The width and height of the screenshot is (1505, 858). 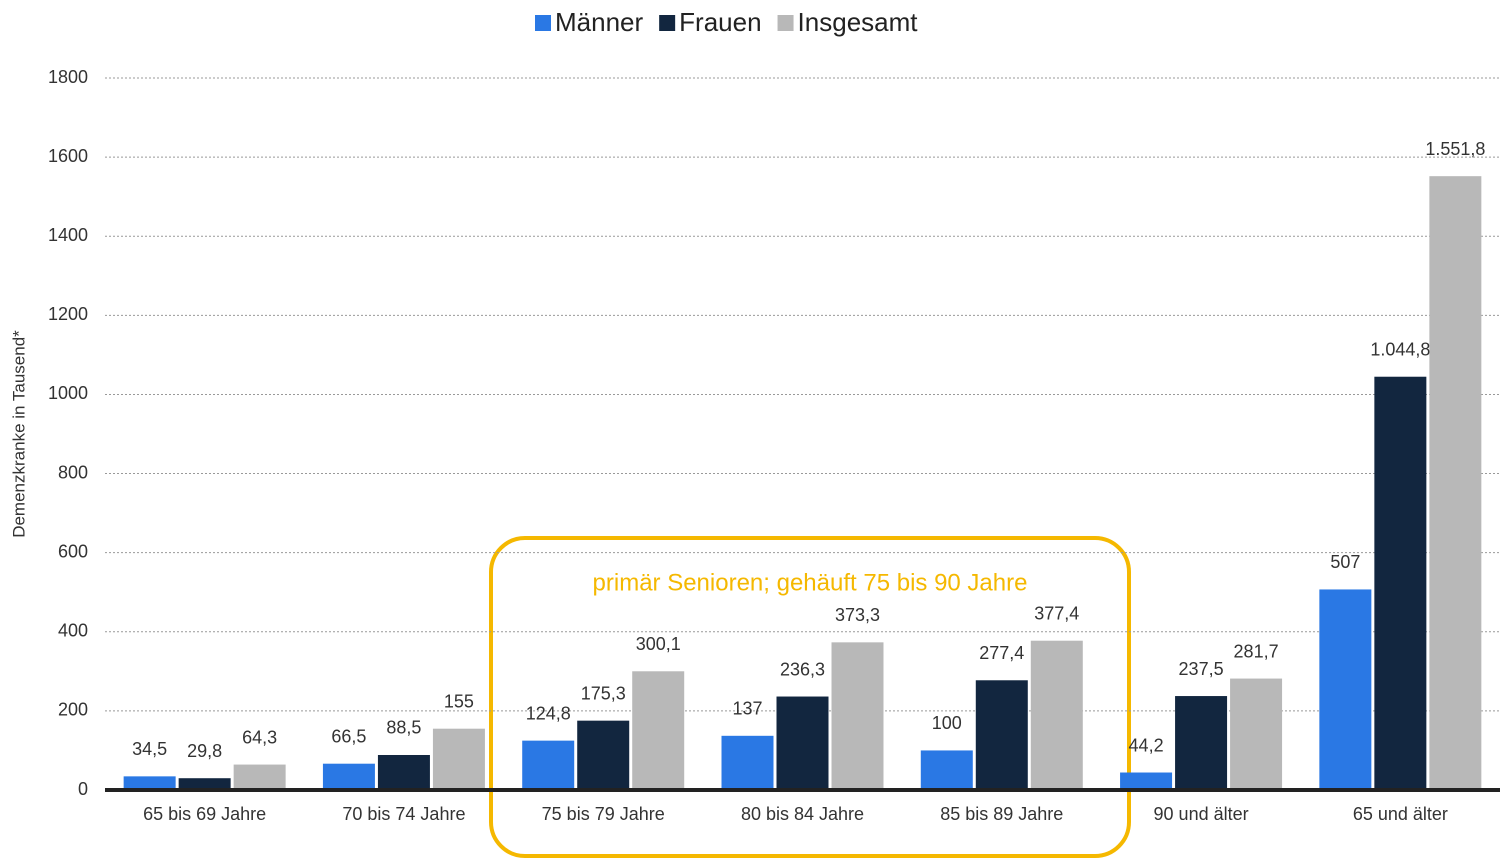 I want to click on annotation: primär Senioren; gehäuft 75 bis 90 Jahre, so click(x=810, y=582).